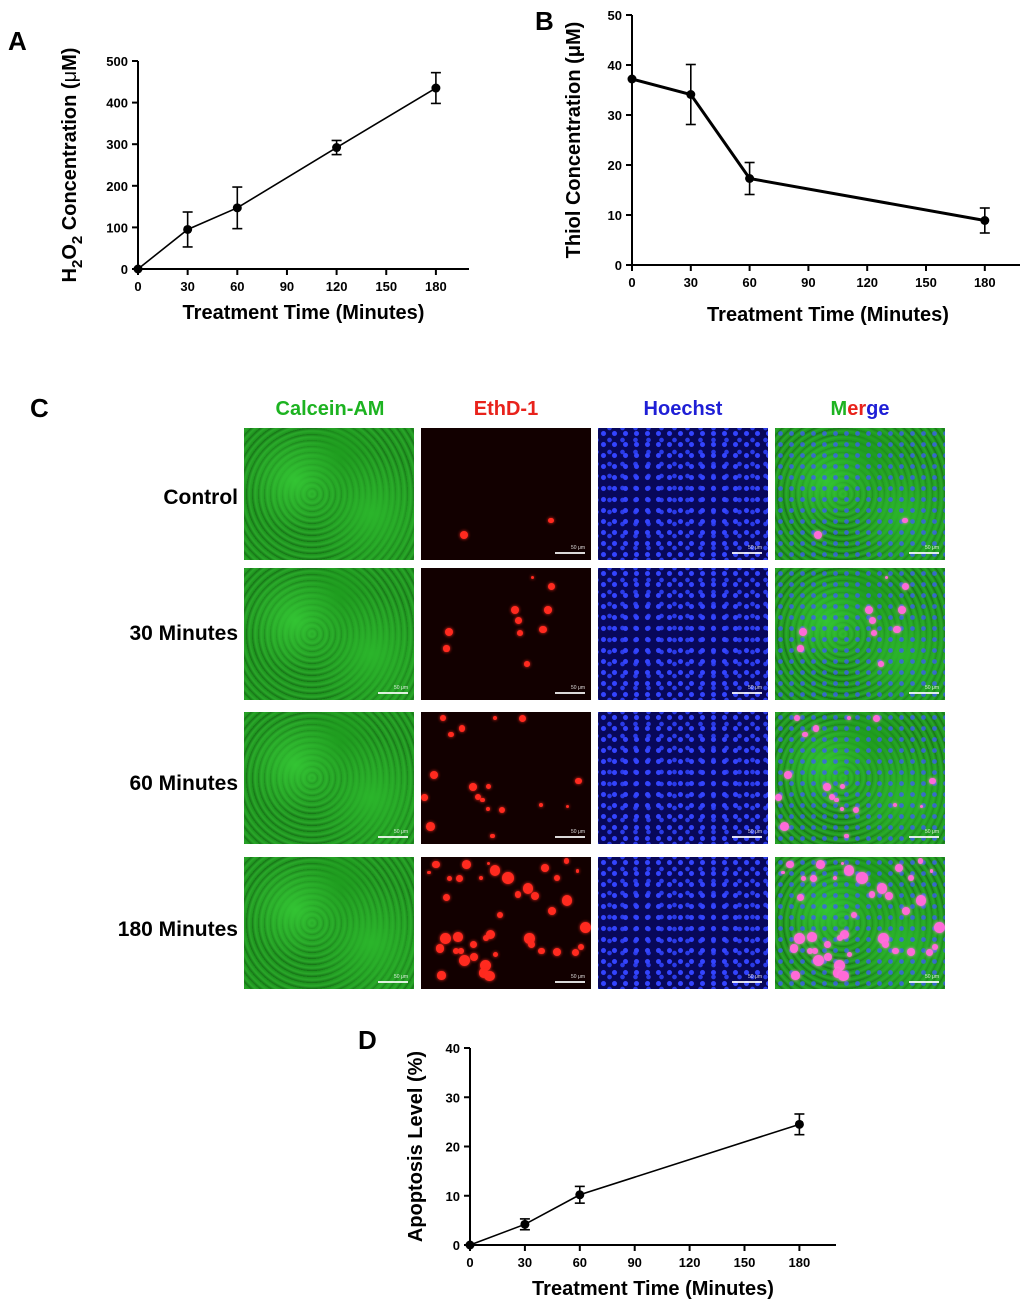  I want to click on micrograph-control-hoechst: 50 μm, so click(683, 494).